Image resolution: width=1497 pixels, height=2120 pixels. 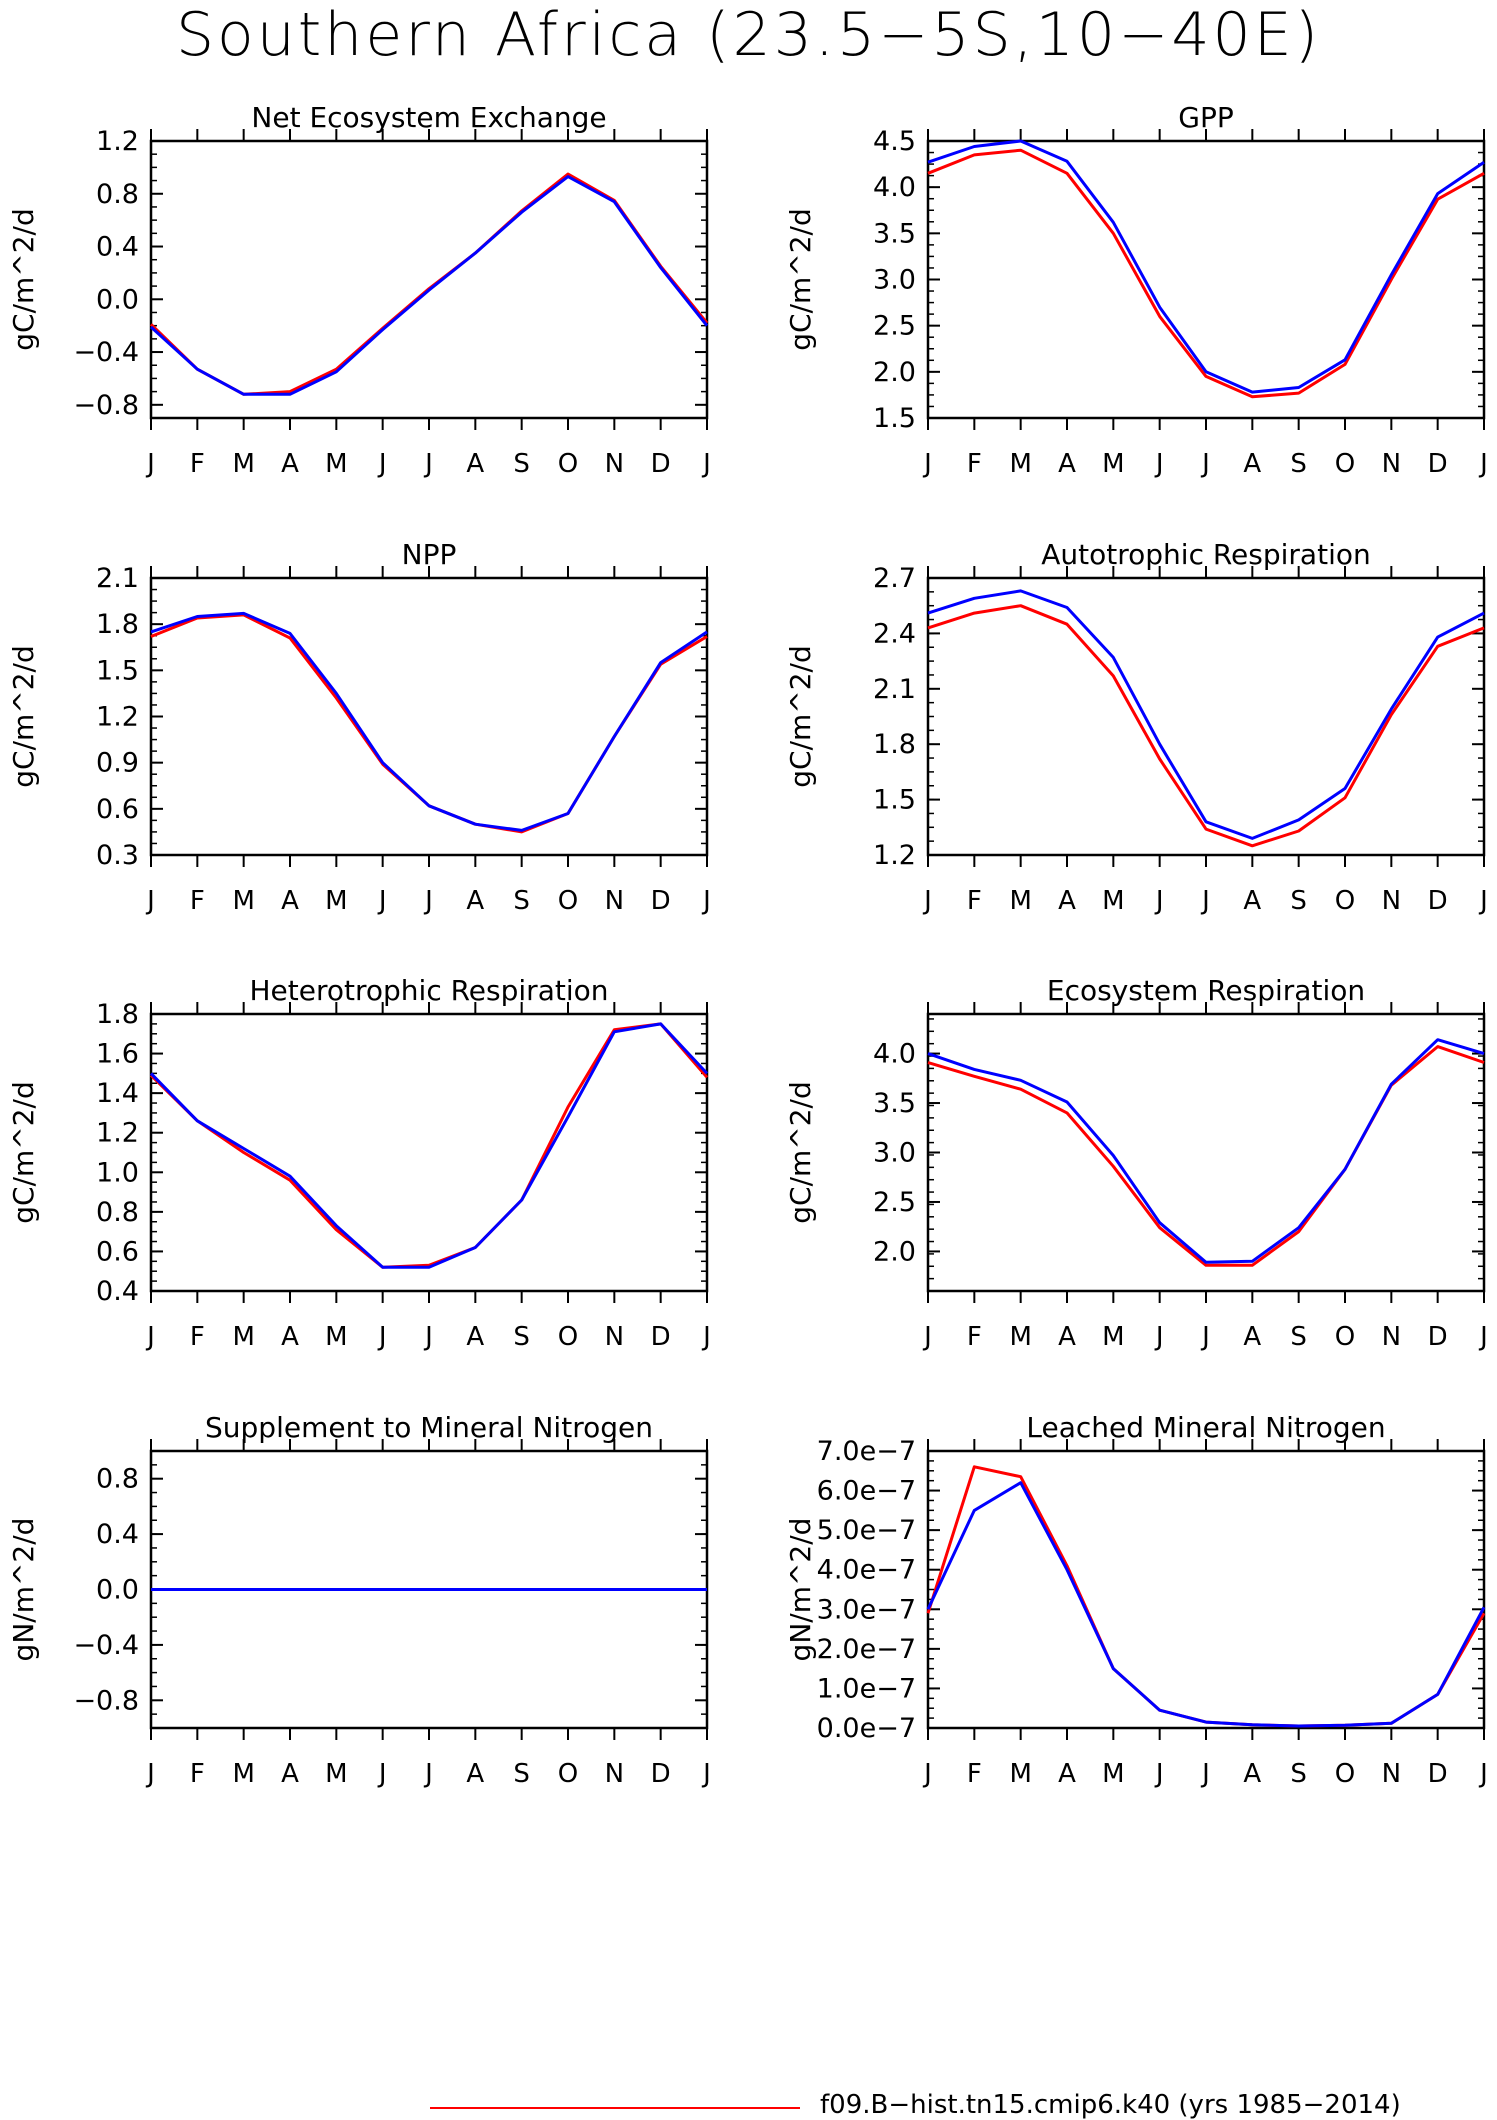 What do you see at coordinates (866, 1530) in the screenshot?
I see `y-tick-label: 5.0e−7` at bounding box center [866, 1530].